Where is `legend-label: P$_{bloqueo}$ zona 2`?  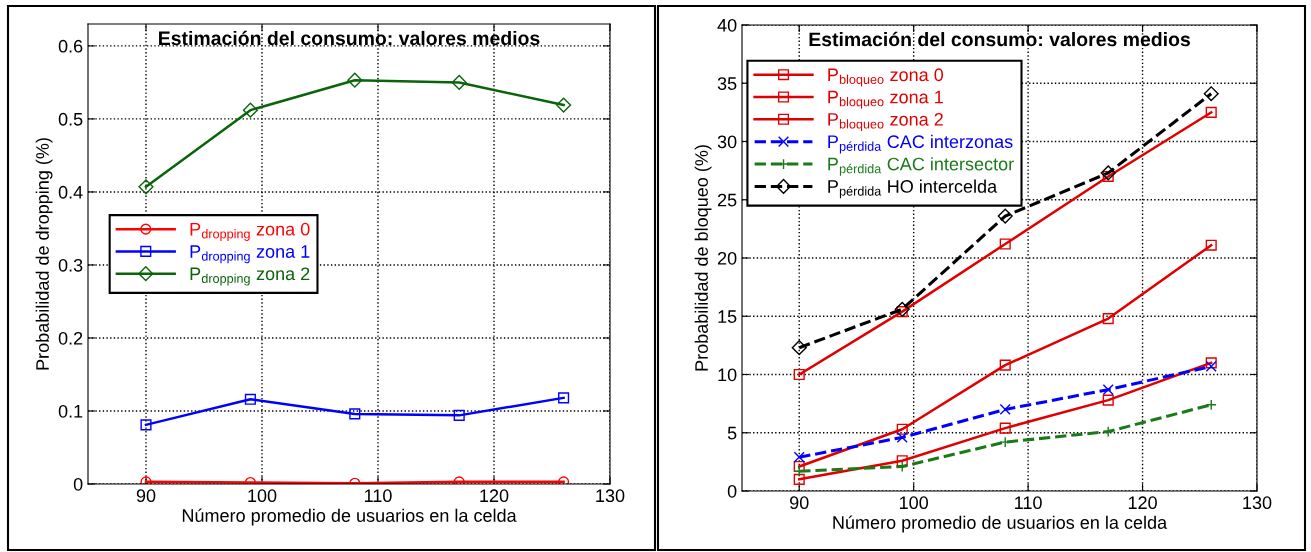 legend-label: P$_{bloqueo}$ zona 2 is located at coordinates (885, 122).